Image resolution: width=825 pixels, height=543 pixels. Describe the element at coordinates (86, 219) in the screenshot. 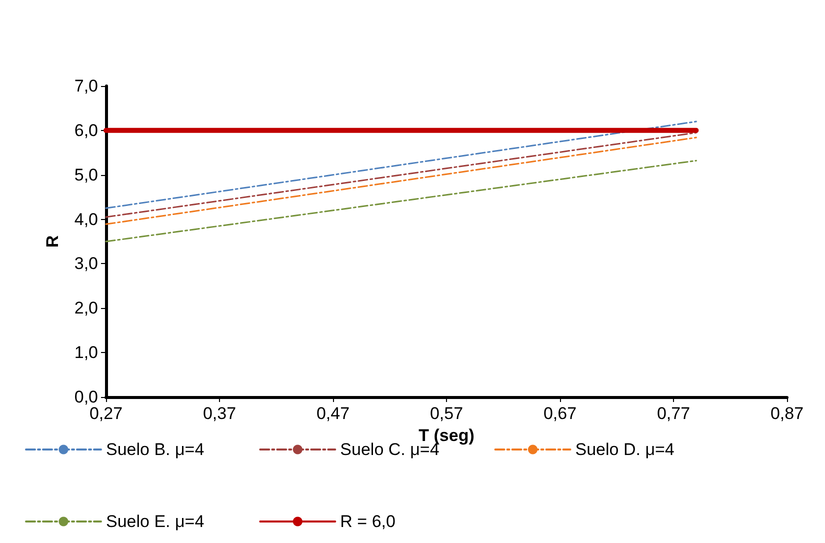

I see `y-tick-label: 4,0` at that location.